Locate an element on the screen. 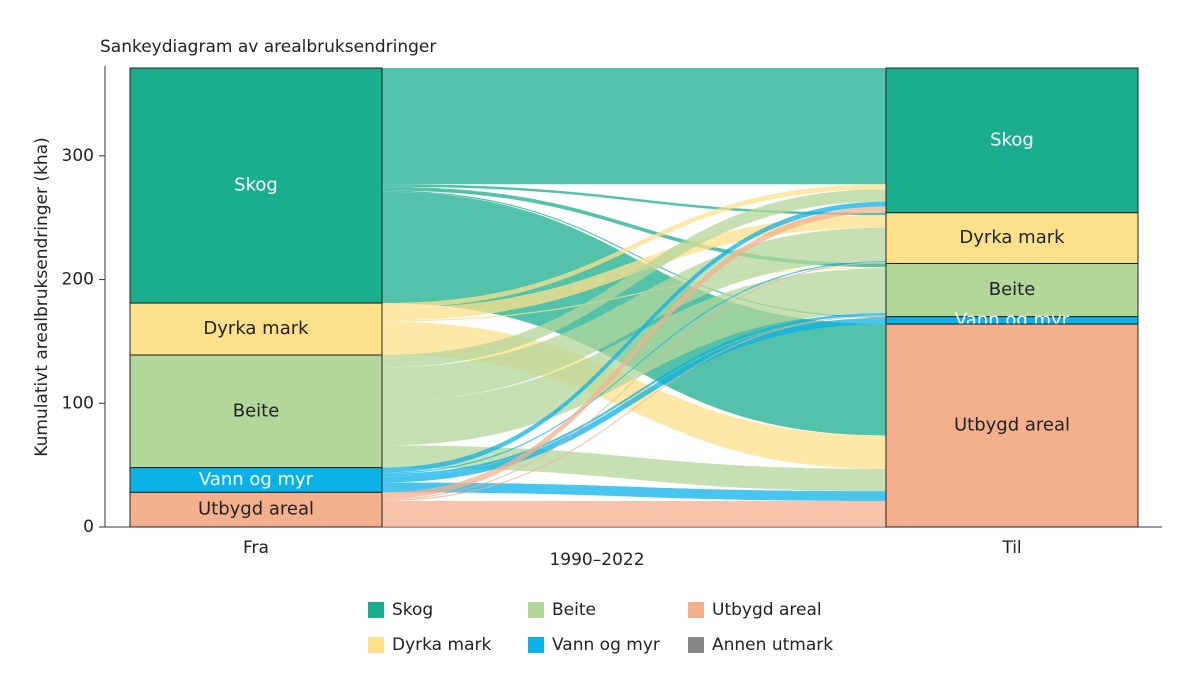 The image size is (1198, 688). x-tick-label: Til is located at coordinates (1011, 548).